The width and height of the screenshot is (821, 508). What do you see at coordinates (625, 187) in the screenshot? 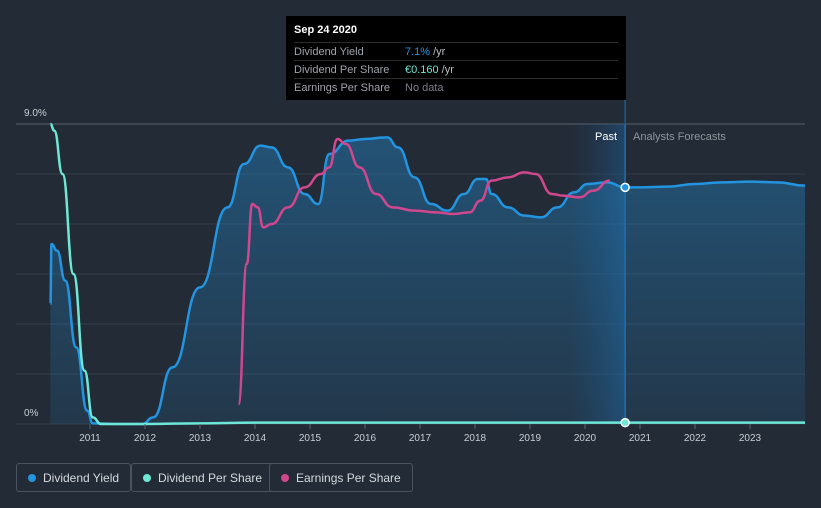
I see `dividend-yield-marker` at bounding box center [625, 187].